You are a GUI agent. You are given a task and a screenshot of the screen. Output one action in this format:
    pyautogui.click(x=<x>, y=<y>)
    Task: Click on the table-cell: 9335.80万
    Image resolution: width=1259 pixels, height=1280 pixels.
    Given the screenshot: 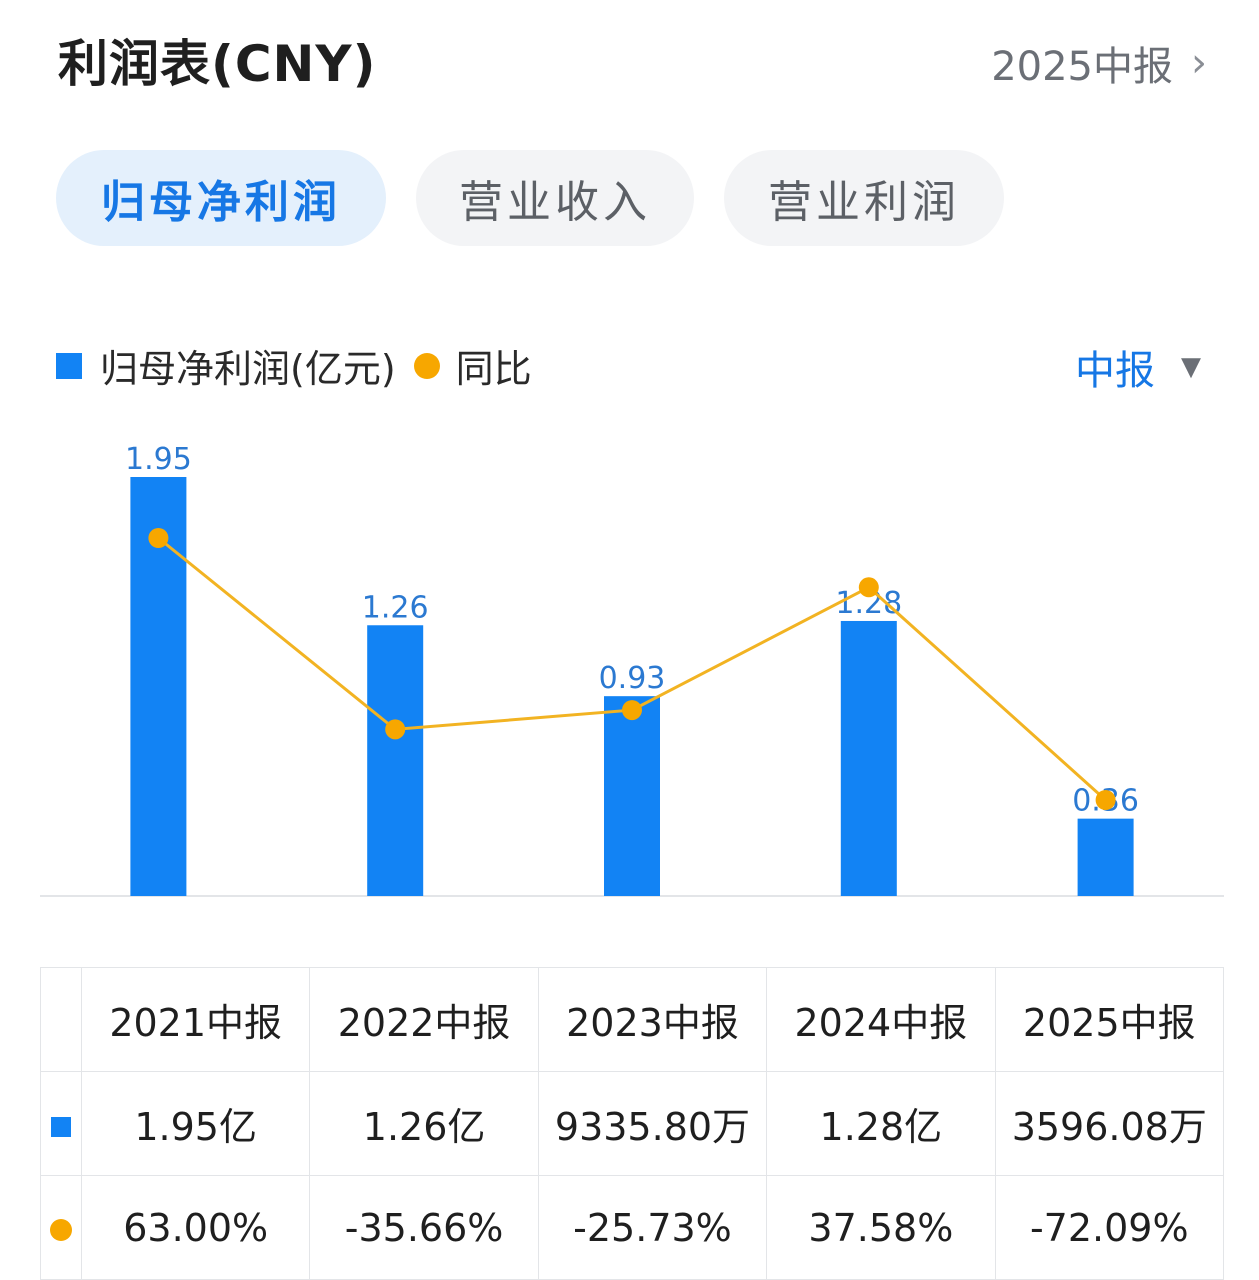 What is the action you would take?
    pyautogui.click(x=652, y=1123)
    